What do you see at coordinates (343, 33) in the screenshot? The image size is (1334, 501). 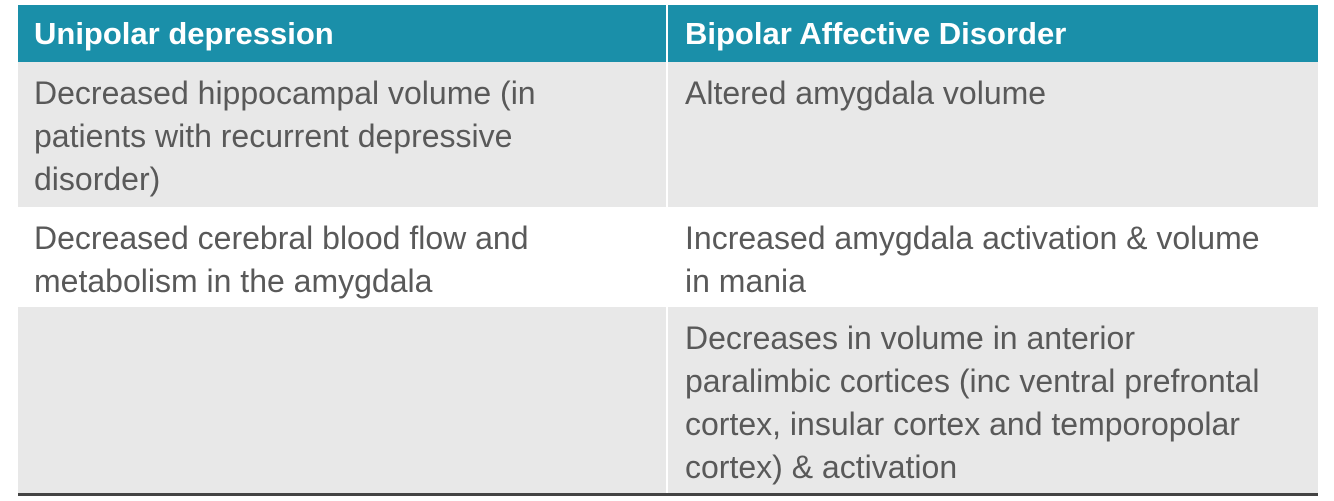 I see `header-cell: Unipolar depression` at bounding box center [343, 33].